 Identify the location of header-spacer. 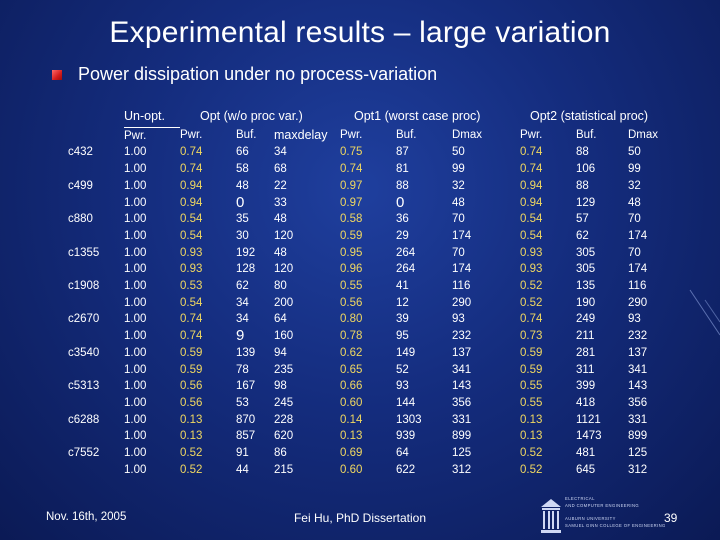
(96, 117).